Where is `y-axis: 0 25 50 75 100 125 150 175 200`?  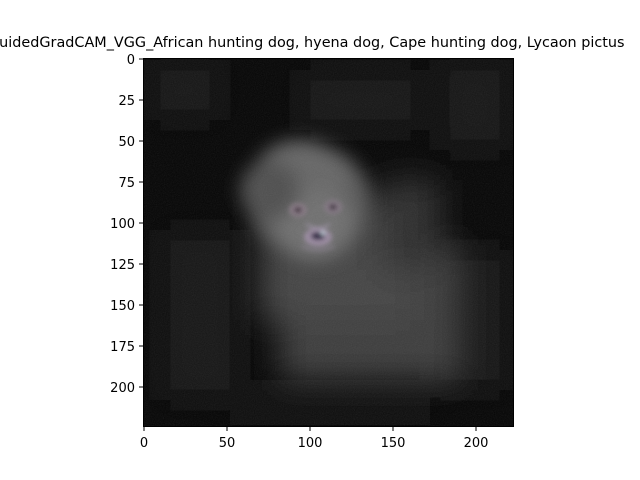 y-axis: 0 25 50 75 100 125 150 175 200 is located at coordinates (127, 224).